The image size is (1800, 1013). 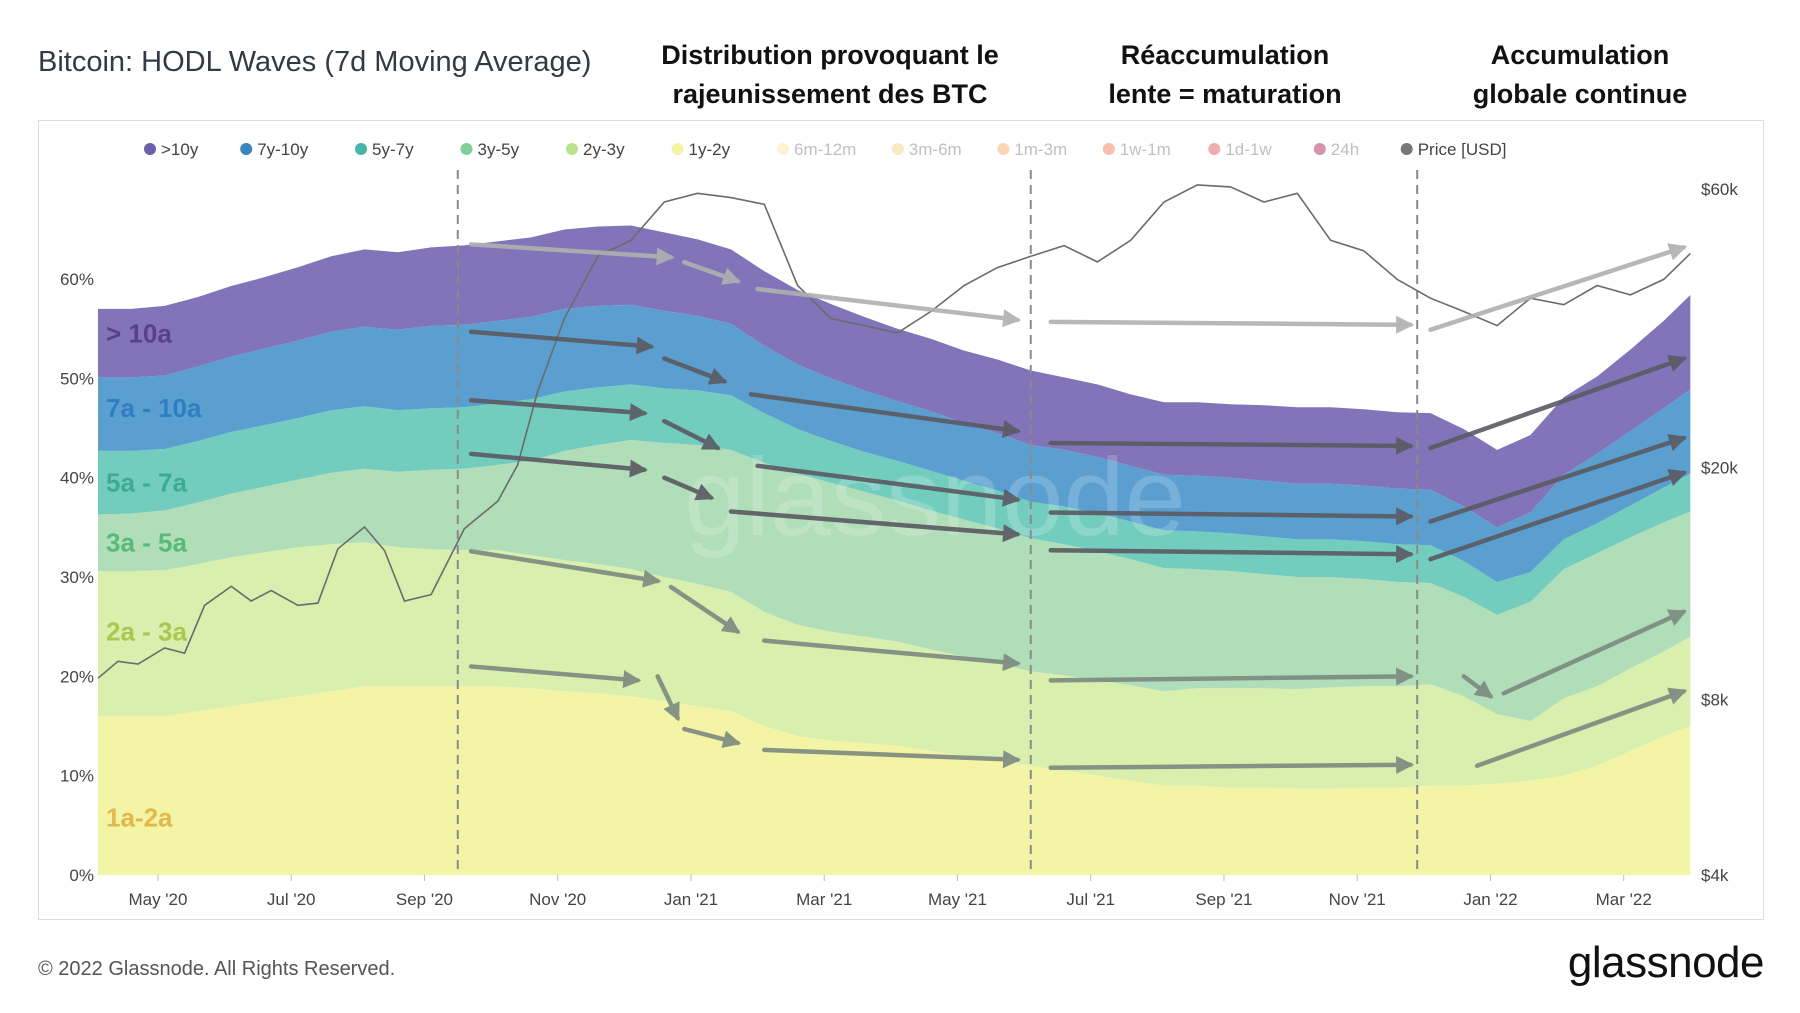 What do you see at coordinates (1580, 75) in the screenshot?
I see `annotation-accumulation: Accumulation globale continue` at bounding box center [1580, 75].